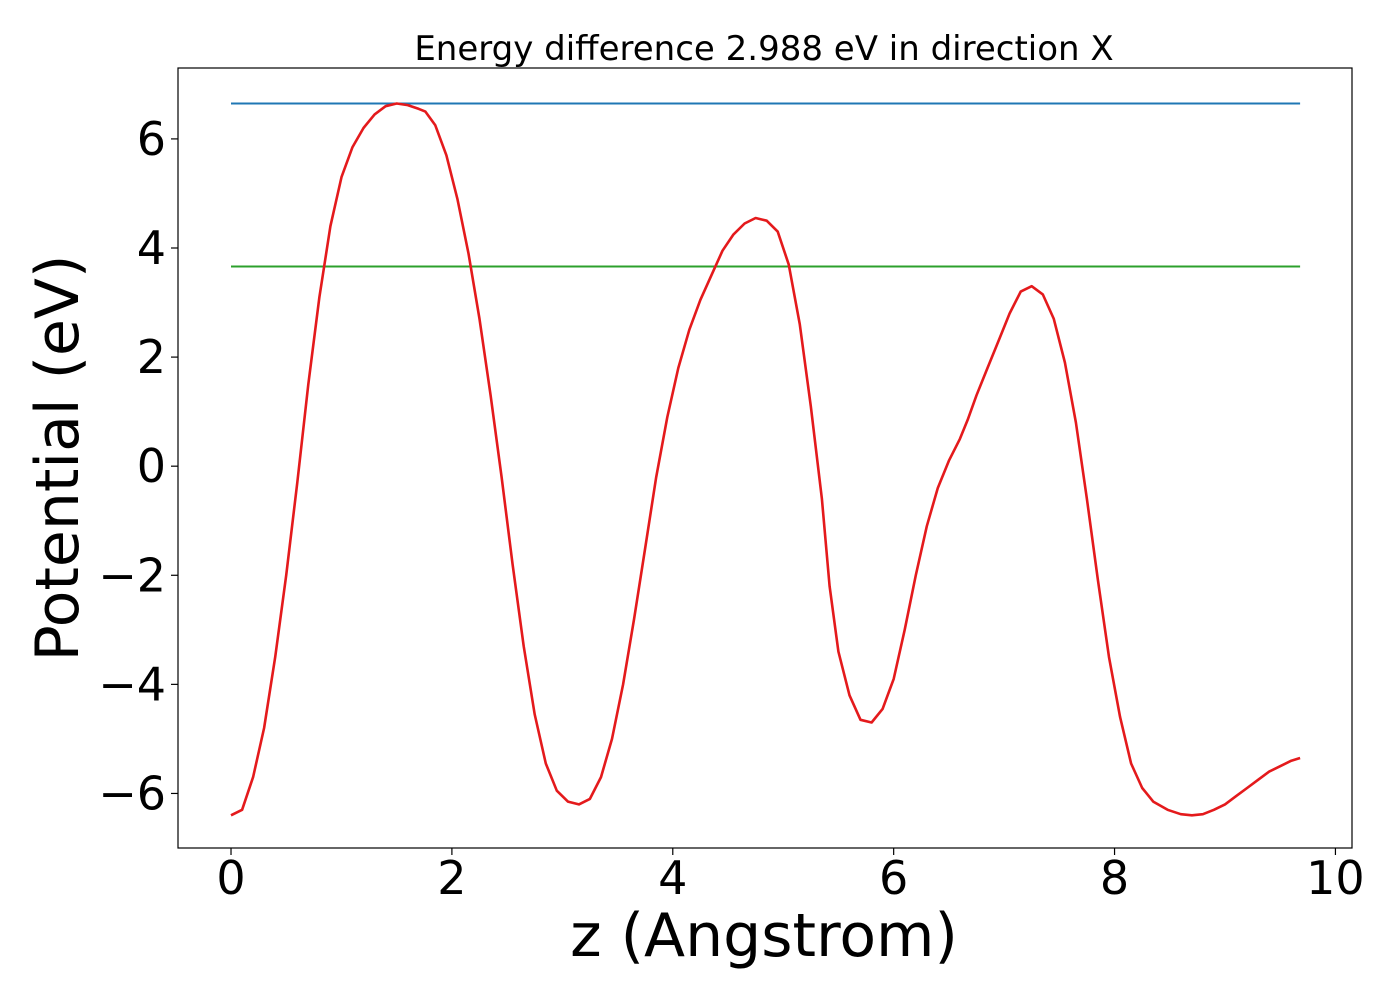 This screenshot has width=1400, height=1000. What do you see at coordinates (132, 575) in the screenshot?
I see `y-tick-label: −2` at bounding box center [132, 575].